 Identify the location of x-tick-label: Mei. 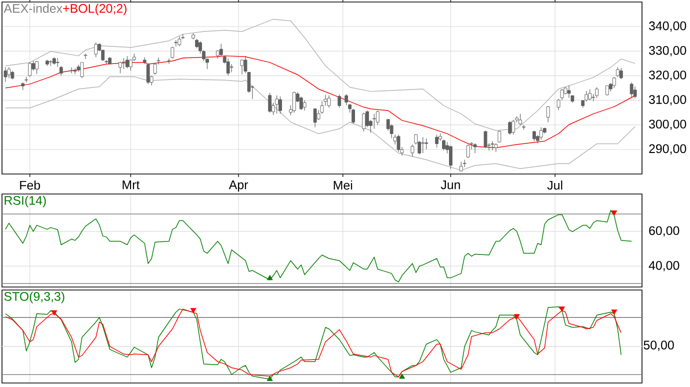
(343, 185).